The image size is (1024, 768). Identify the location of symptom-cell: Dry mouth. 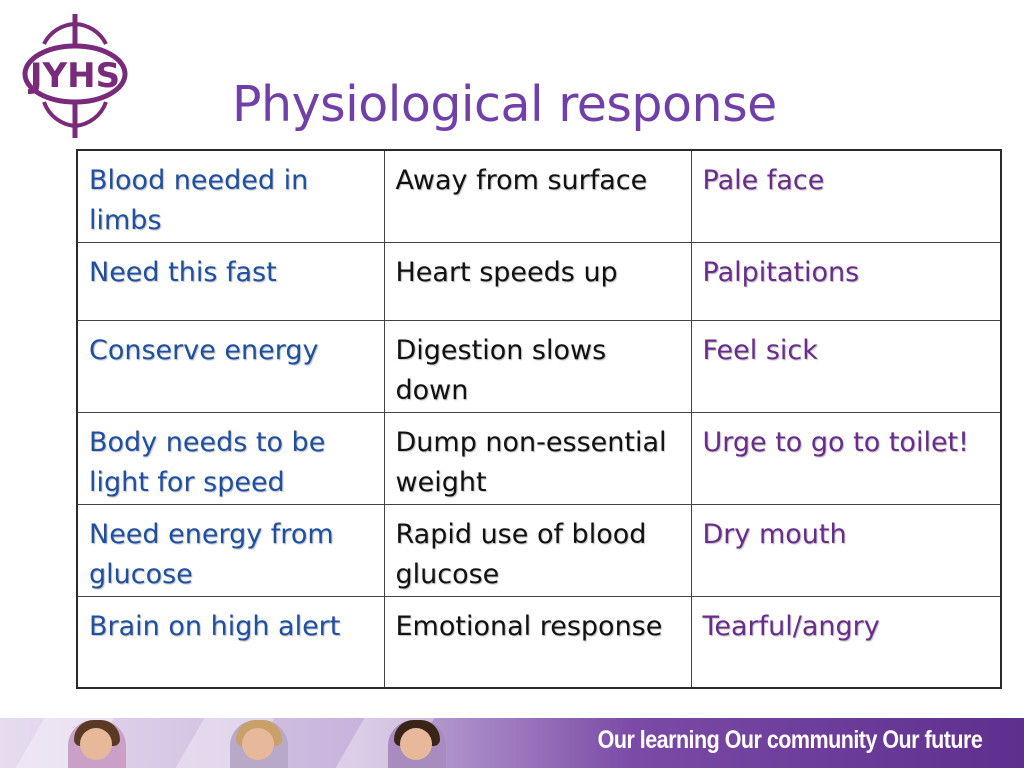
(846, 550).